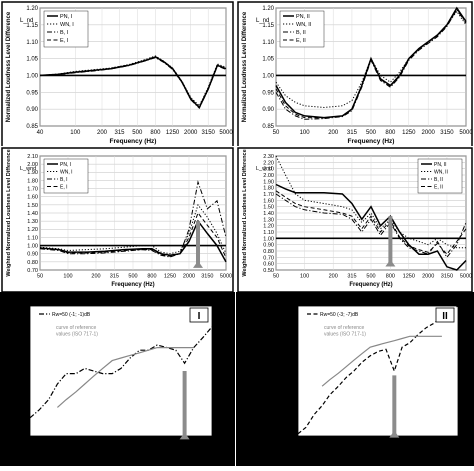 Image resolution: width=474 pixels, height=471 pixels. What do you see at coordinates (293, 329) in the screenshot?
I see `y-tick-label: 60` at bounding box center [293, 329].